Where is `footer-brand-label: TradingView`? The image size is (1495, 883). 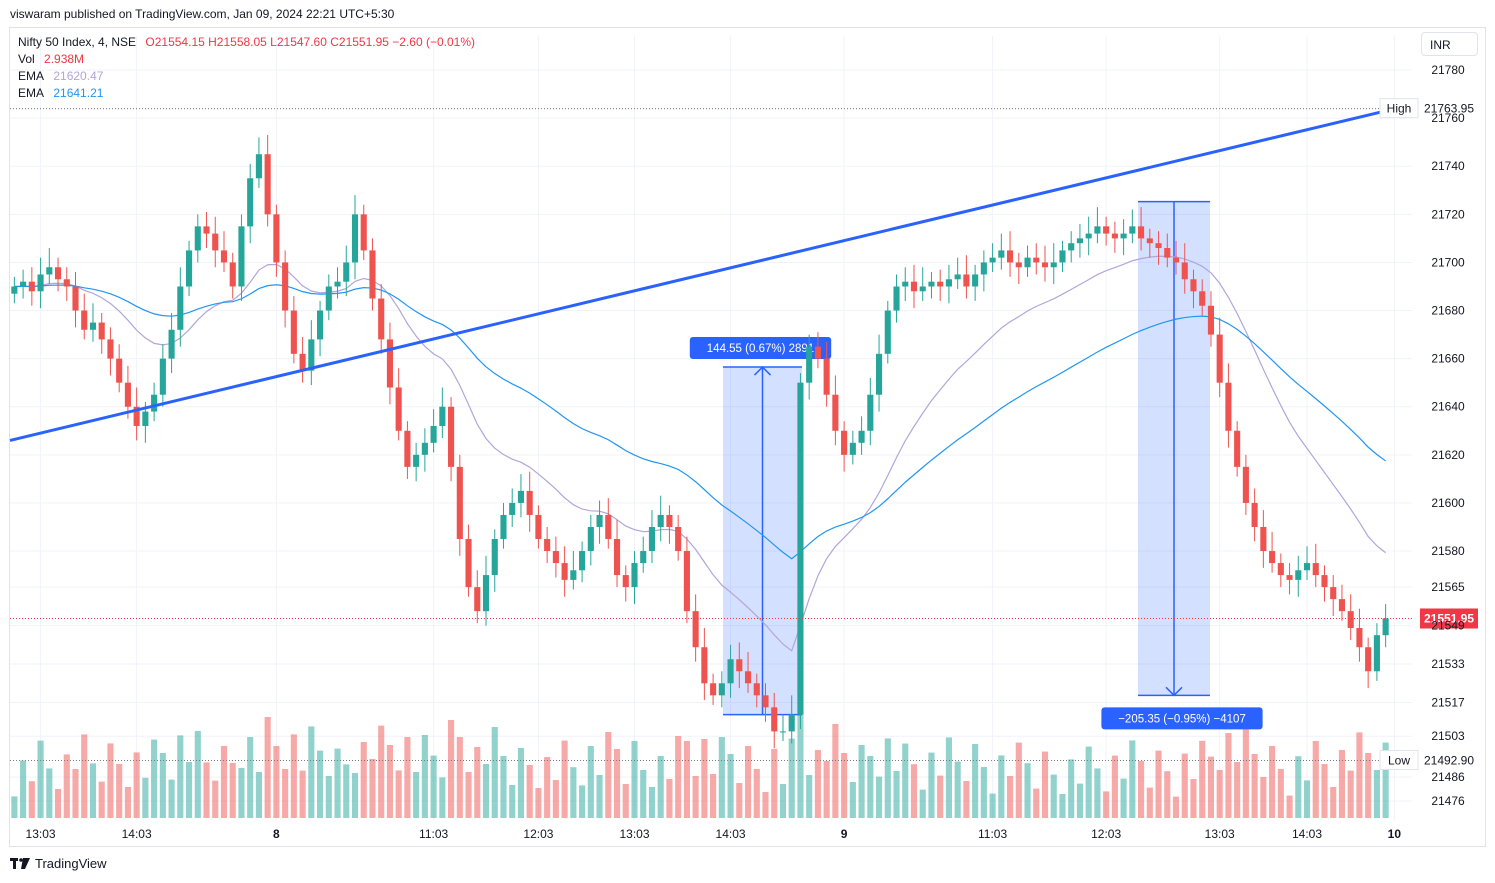 footer-brand-label: TradingView is located at coordinates (71, 863).